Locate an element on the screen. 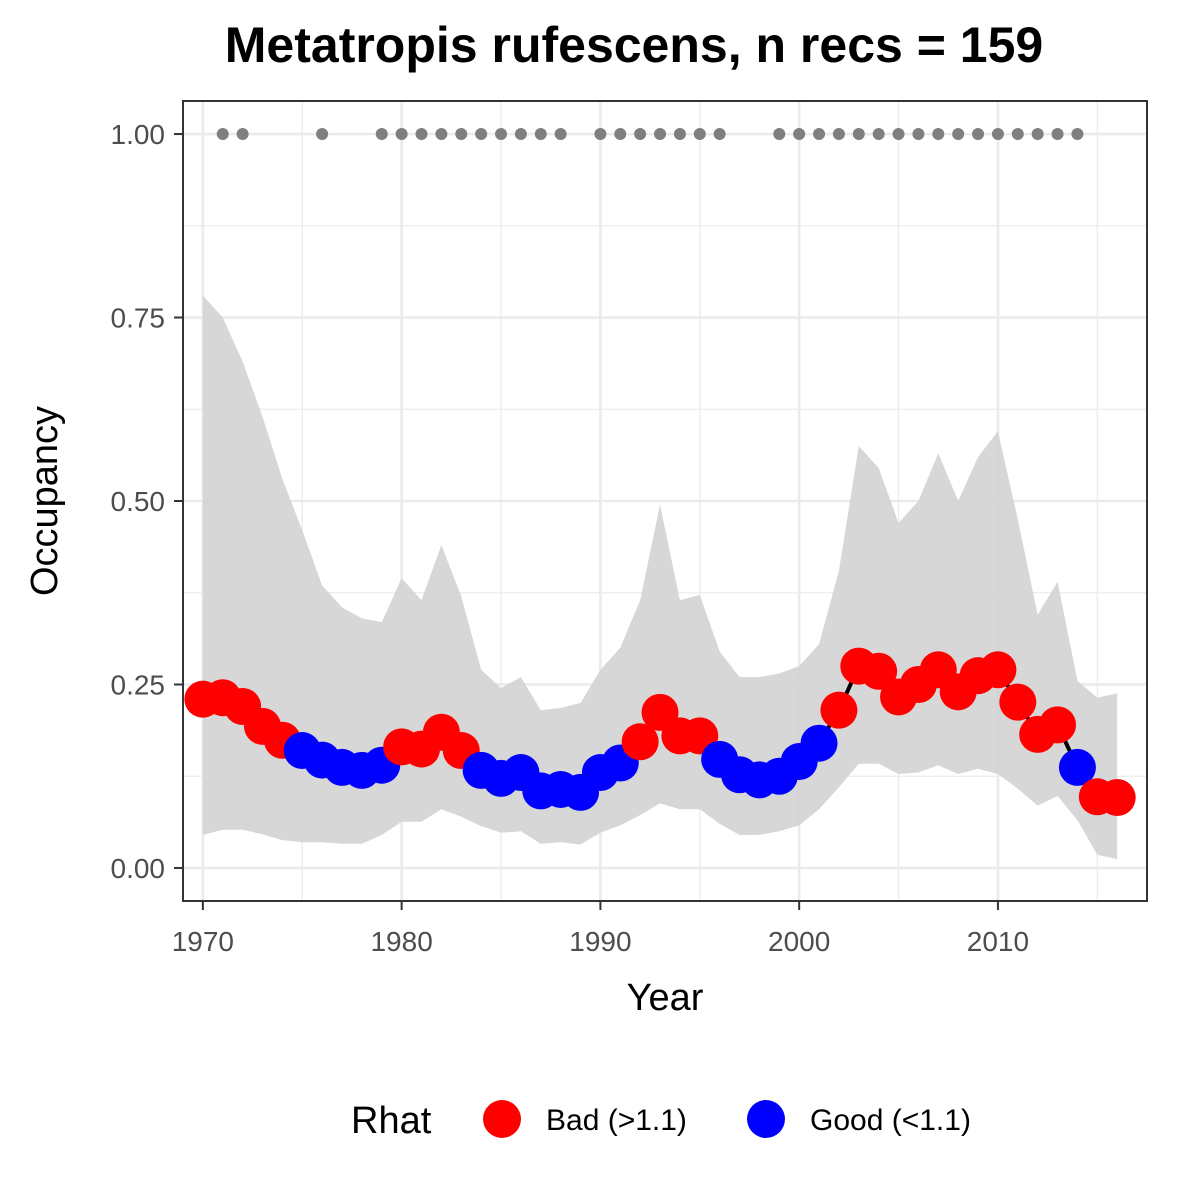  legend-key-good is located at coordinates (766, 1119).